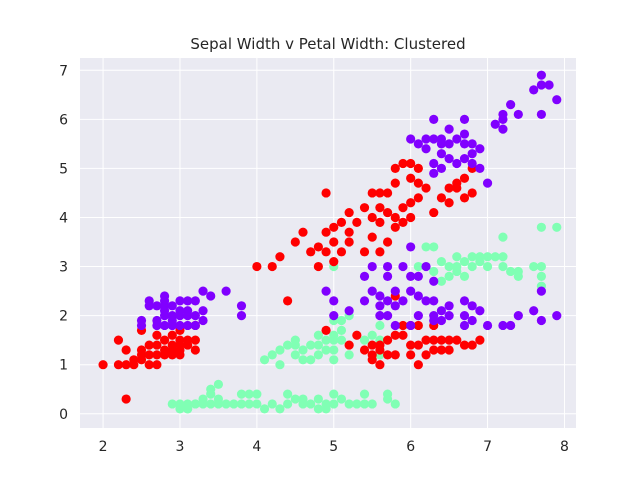 The image size is (640, 480). Describe the element at coordinates (256, 447) in the screenshot. I see `x-tick-label: 4` at that location.